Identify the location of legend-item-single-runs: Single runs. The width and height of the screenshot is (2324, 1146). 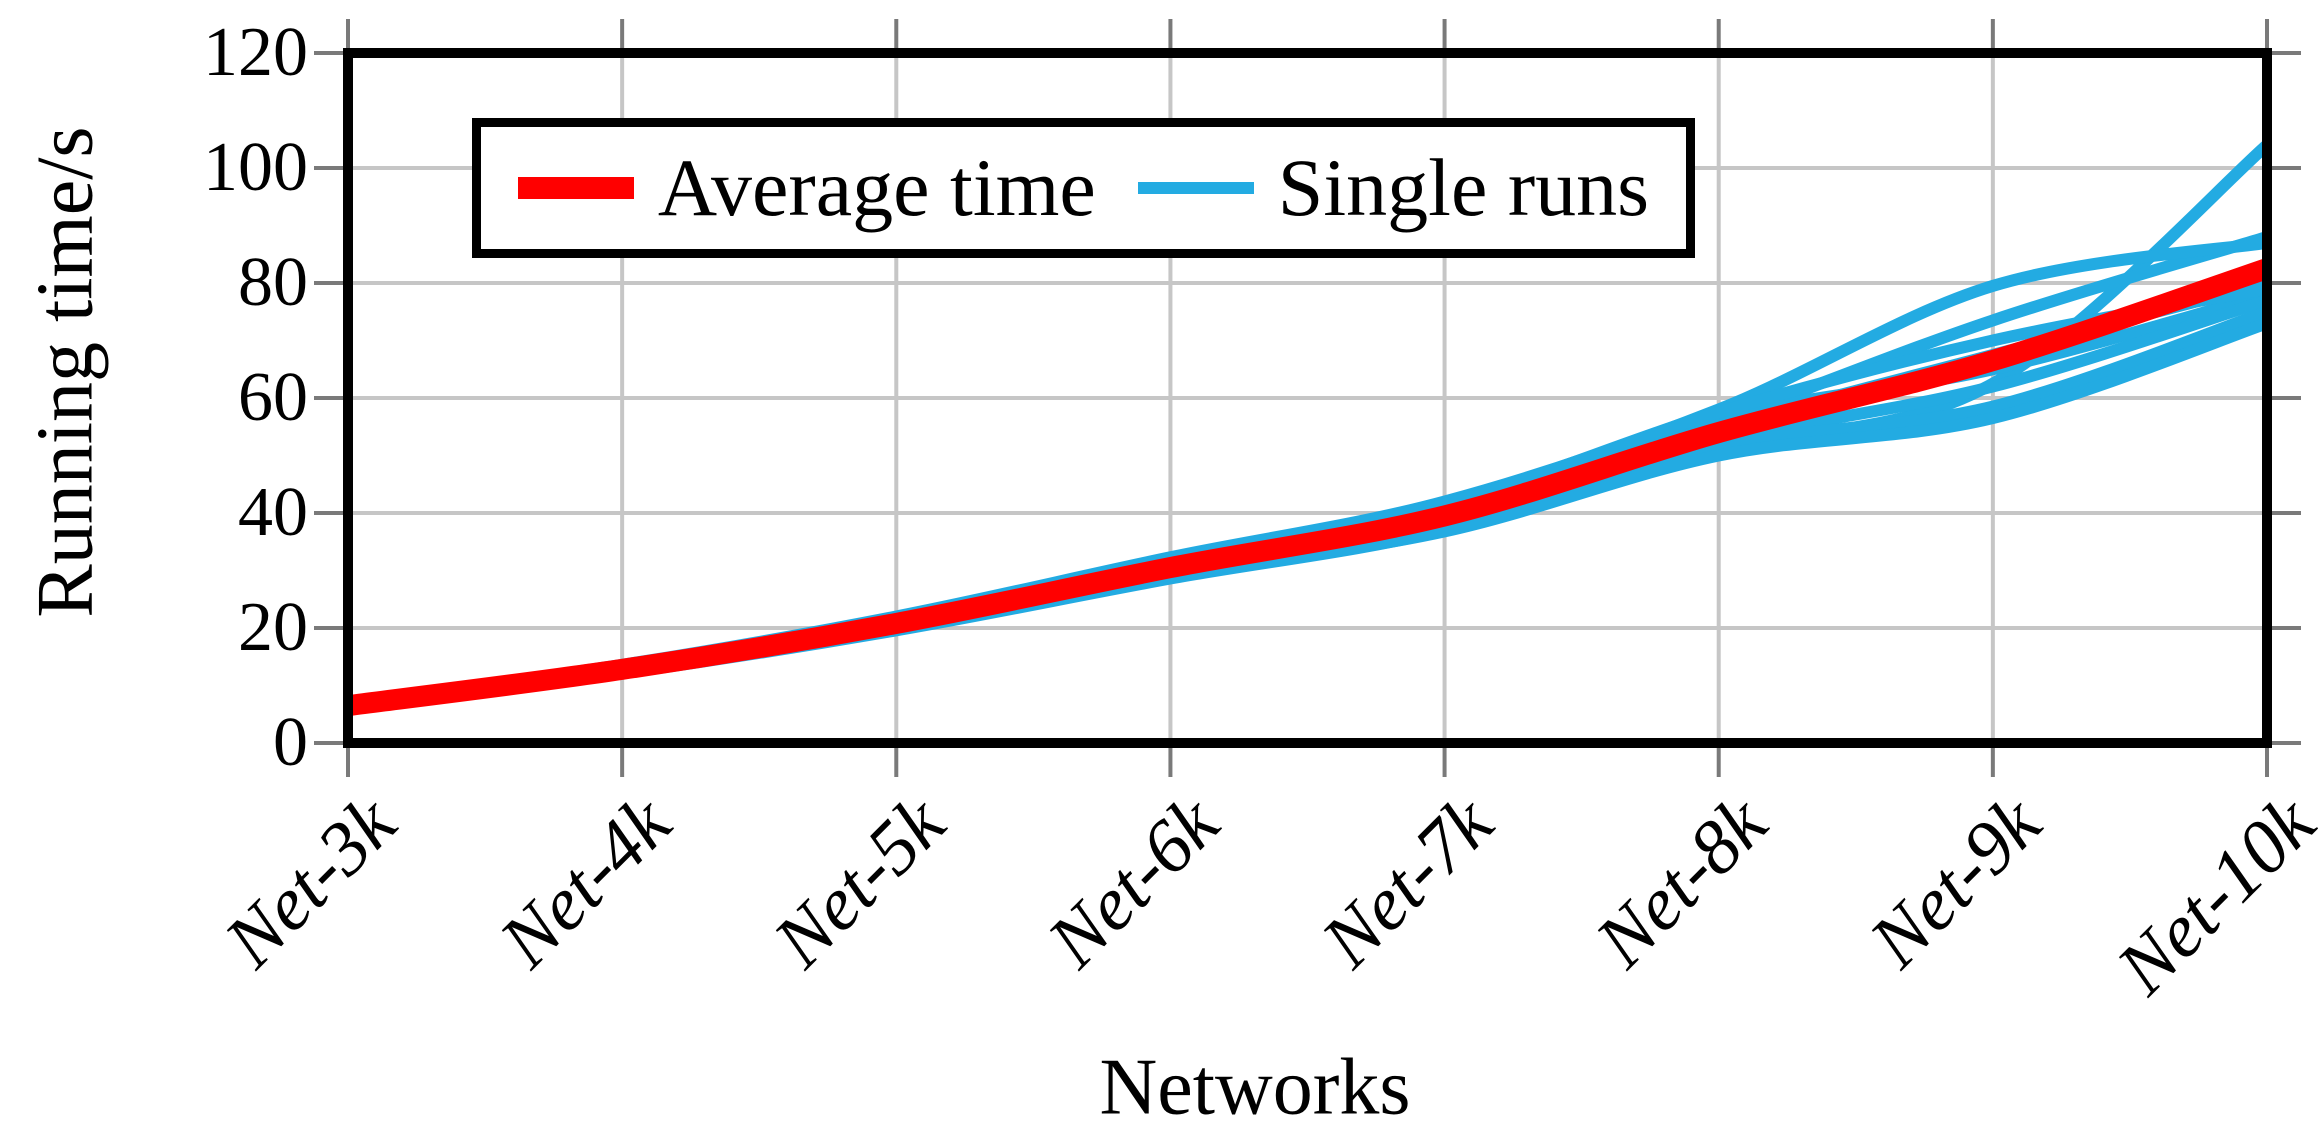
(1393, 187).